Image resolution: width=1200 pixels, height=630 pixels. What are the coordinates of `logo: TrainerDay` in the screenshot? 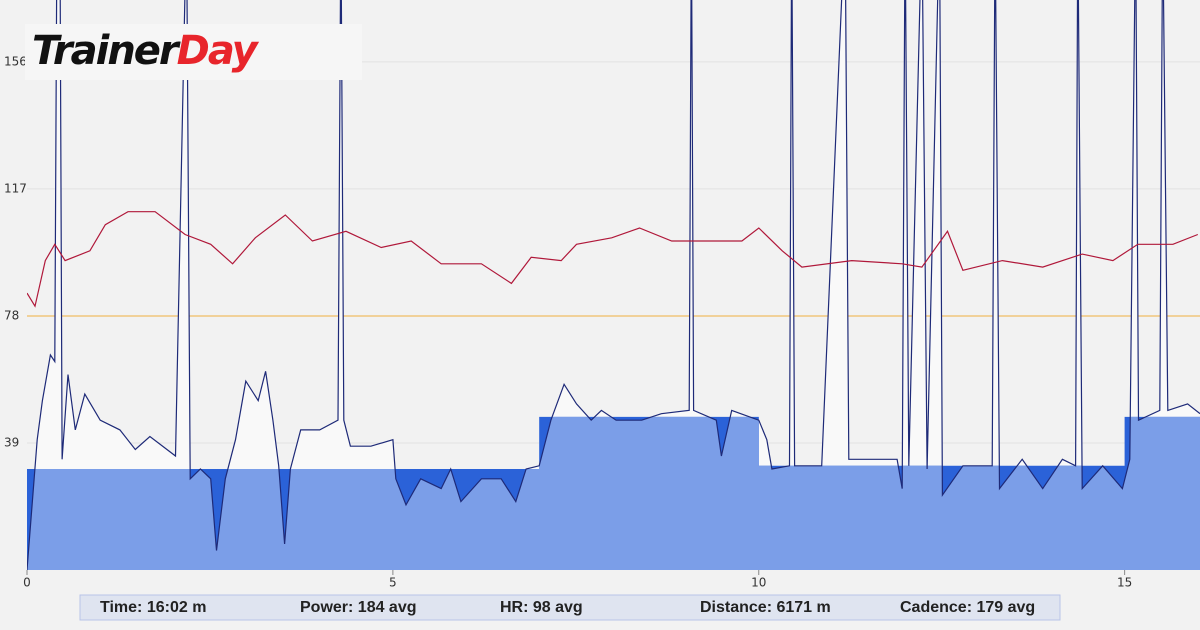 It's located at (146, 51).